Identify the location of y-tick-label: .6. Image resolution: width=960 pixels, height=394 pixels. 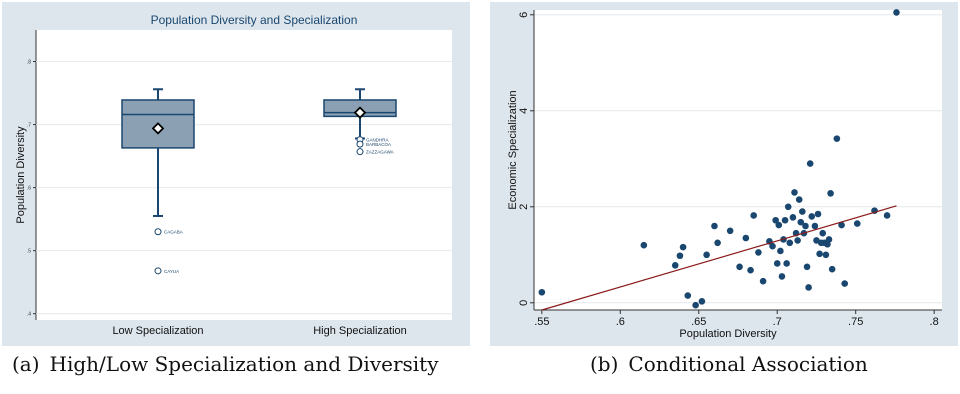
(29, 189).